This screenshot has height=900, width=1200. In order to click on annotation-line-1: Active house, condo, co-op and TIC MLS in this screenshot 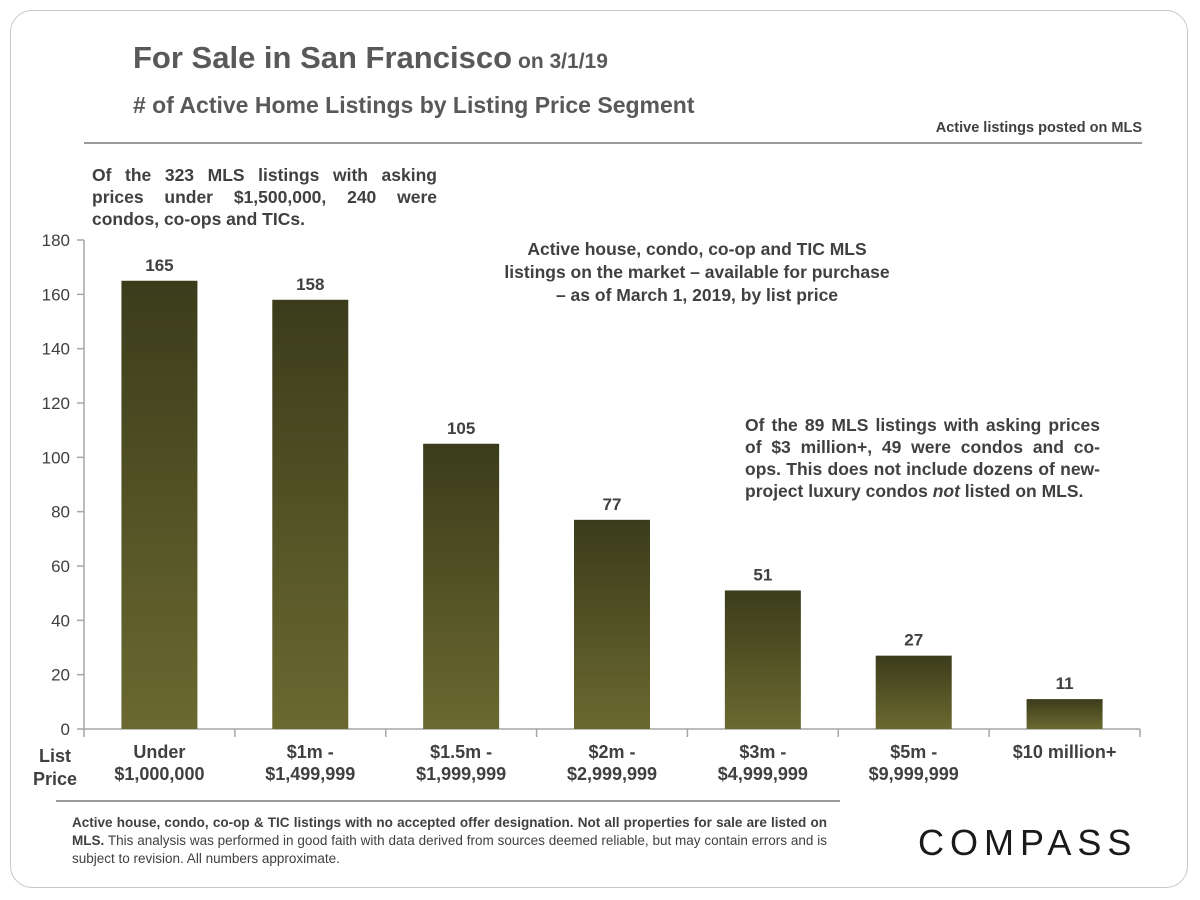, I will do `click(697, 249)`.